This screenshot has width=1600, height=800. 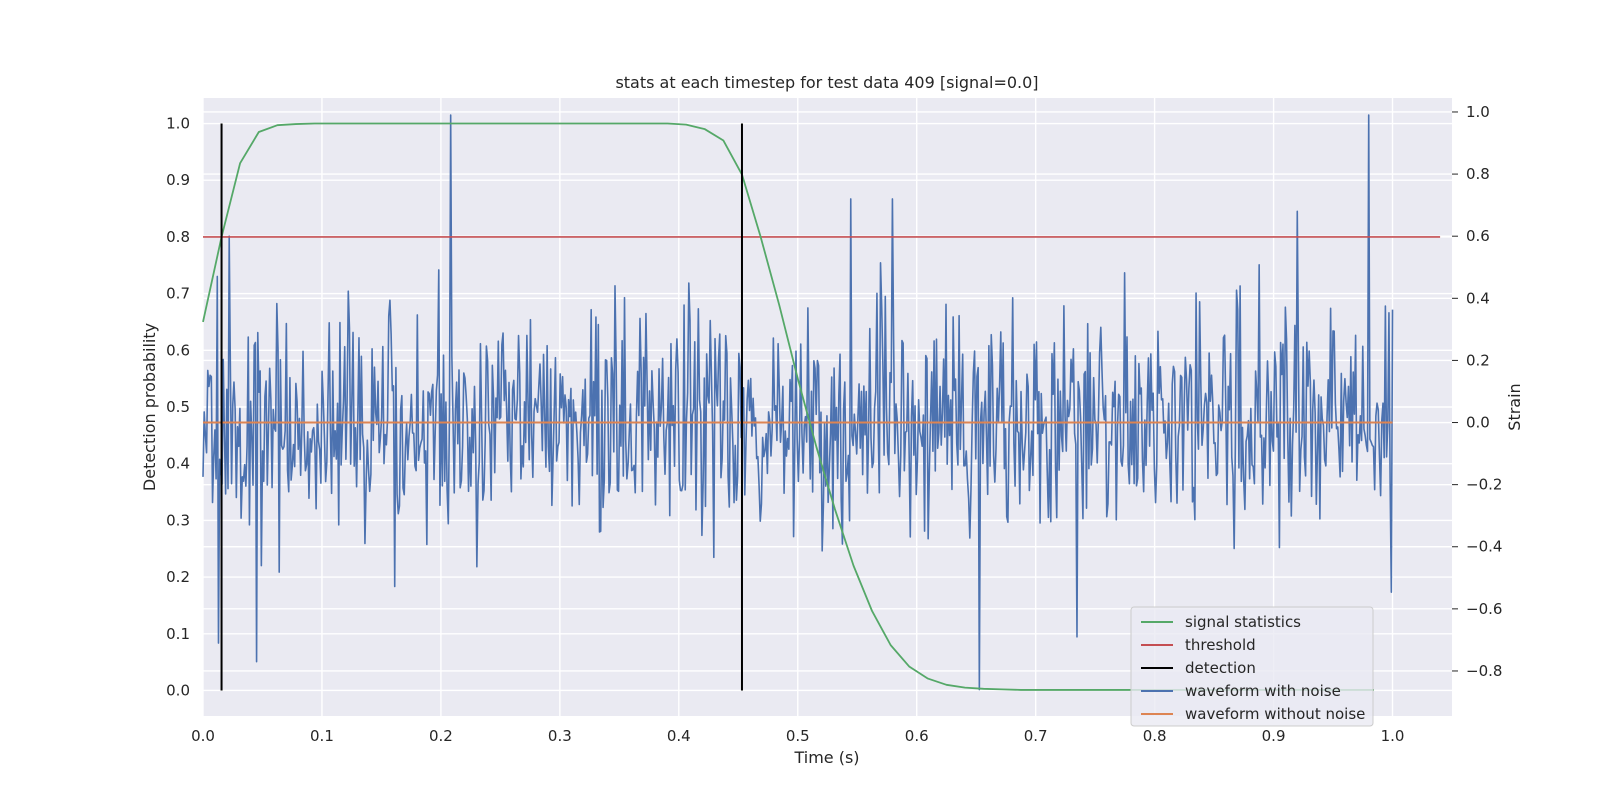 I want to click on x-tick-label: 1.0, so click(x=1393, y=736).